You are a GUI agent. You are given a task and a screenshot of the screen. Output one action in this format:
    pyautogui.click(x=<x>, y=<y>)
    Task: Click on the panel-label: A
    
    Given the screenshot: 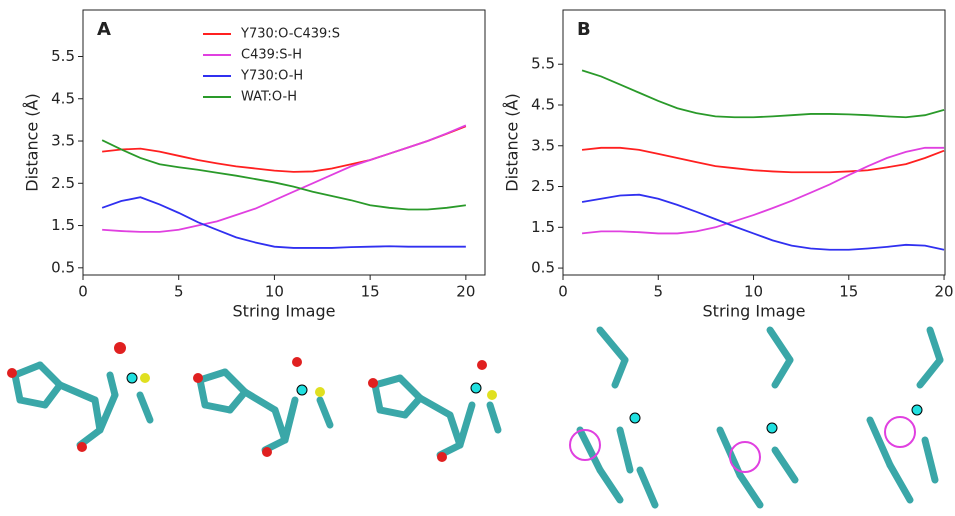 What is the action you would take?
    pyautogui.click(x=104, y=29)
    